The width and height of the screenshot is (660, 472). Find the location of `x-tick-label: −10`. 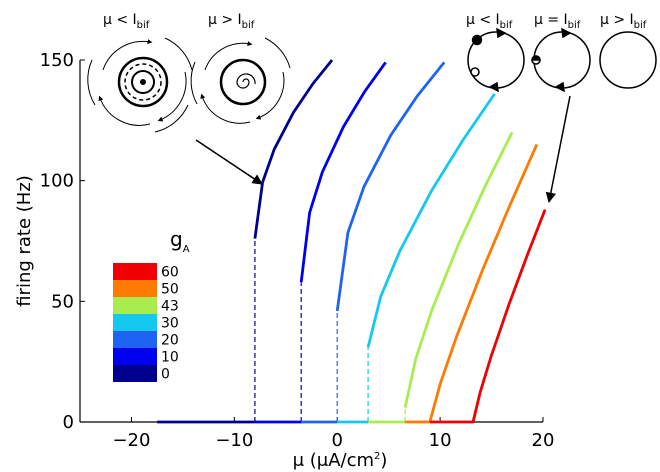

x-tick-label: −10 is located at coordinates (234, 440).